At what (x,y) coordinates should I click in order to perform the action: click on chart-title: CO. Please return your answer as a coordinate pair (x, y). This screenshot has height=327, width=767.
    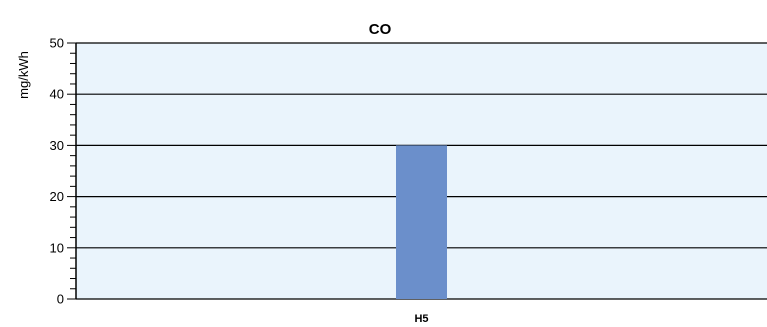
    Looking at the image, I should click on (380, 29).